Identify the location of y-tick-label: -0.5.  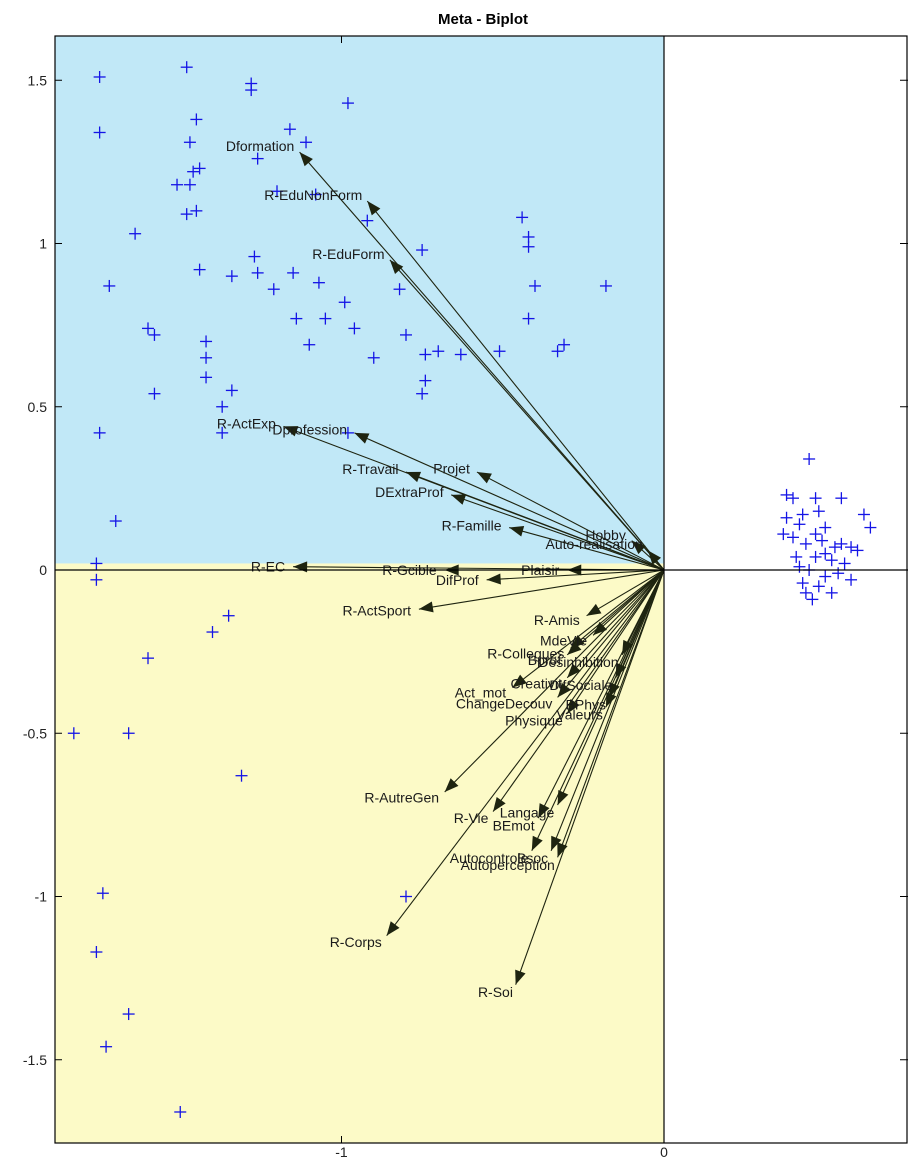
(35, 733).